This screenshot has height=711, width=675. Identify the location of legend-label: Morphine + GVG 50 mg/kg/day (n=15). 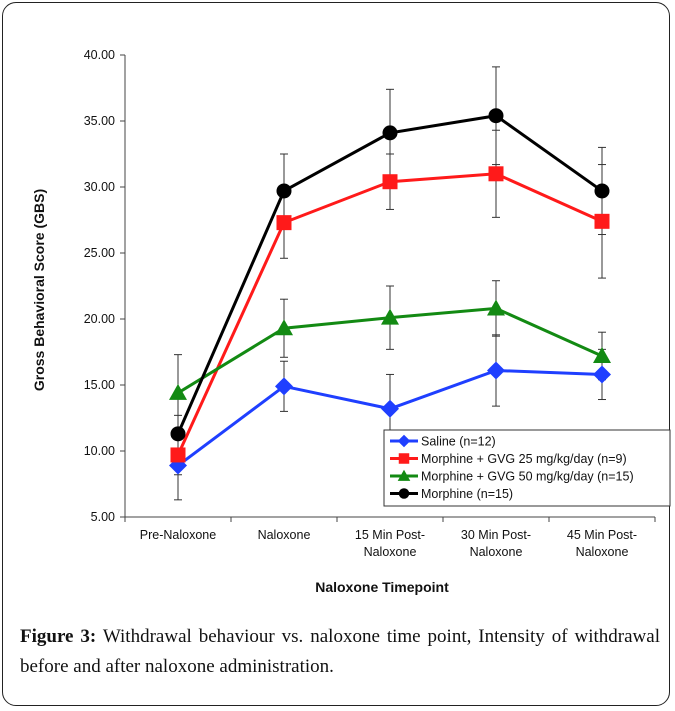
(527, 477).